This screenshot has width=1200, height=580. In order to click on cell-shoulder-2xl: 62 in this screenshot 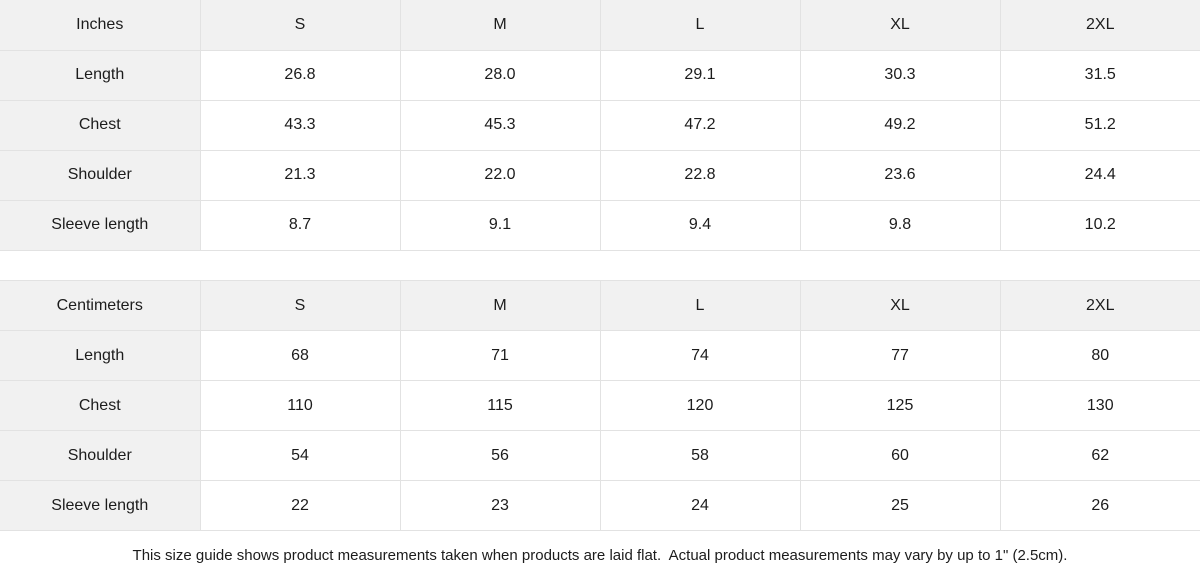, I will do `click(1099, 455)`.